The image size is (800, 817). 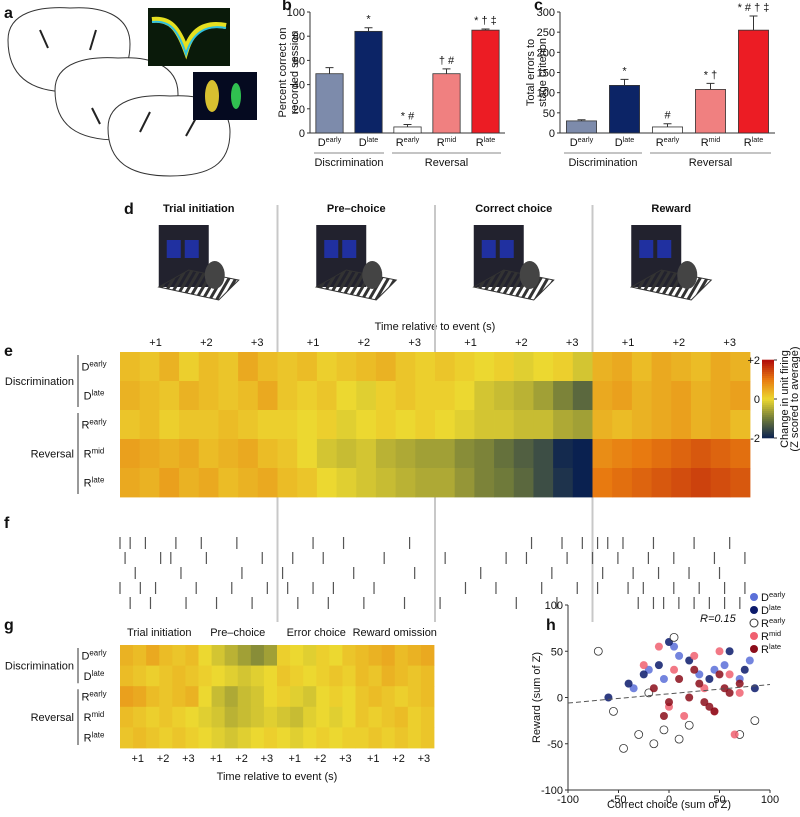 I want to click on category-label: Rlate, so click(x=754, y=142).